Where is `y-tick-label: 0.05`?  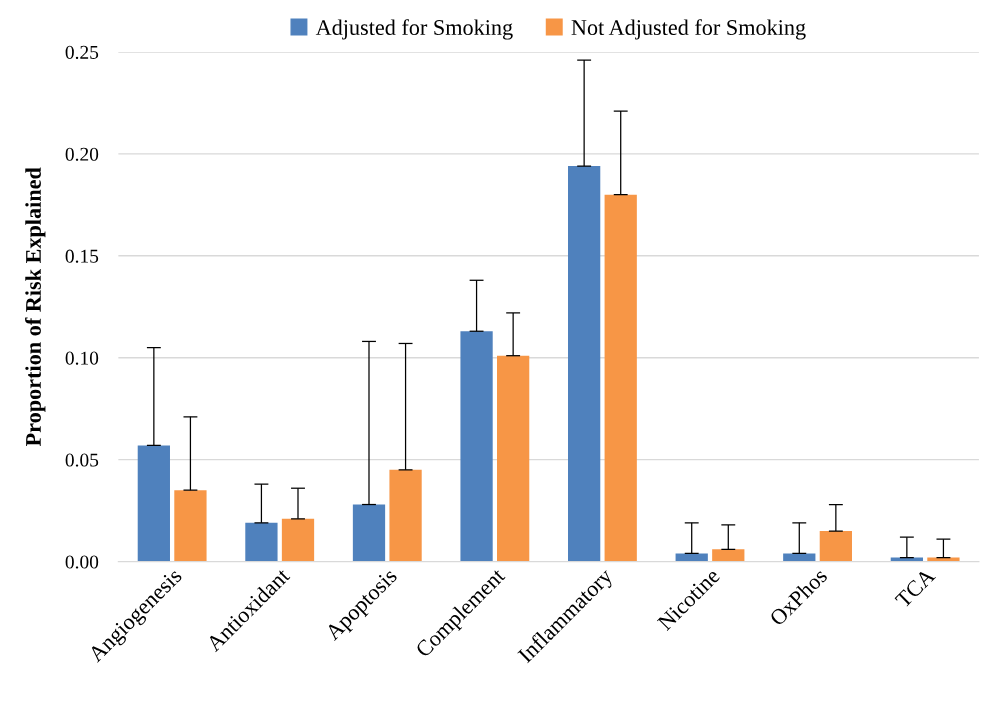
y-tick-label: 0.05 is located at coordinates (82, 460).